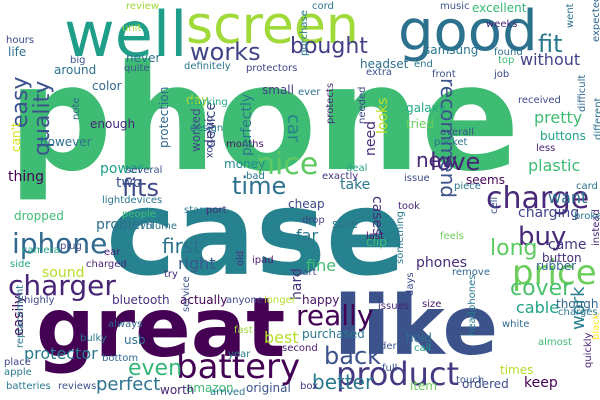 The height and width of the screenshot is (400, 600). I want to click on cloud-word: extra, so click(379, 72).